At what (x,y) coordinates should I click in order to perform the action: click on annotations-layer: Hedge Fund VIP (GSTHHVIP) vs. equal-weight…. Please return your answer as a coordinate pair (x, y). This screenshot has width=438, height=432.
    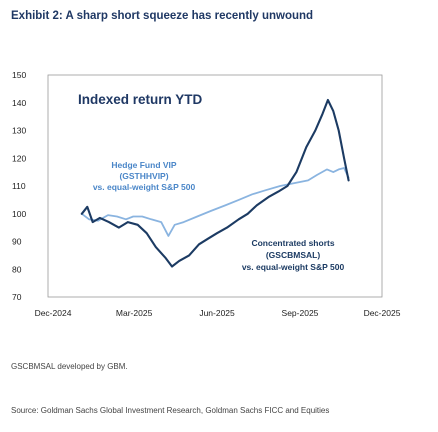
    Looking at the image, I should click on (219, 216).